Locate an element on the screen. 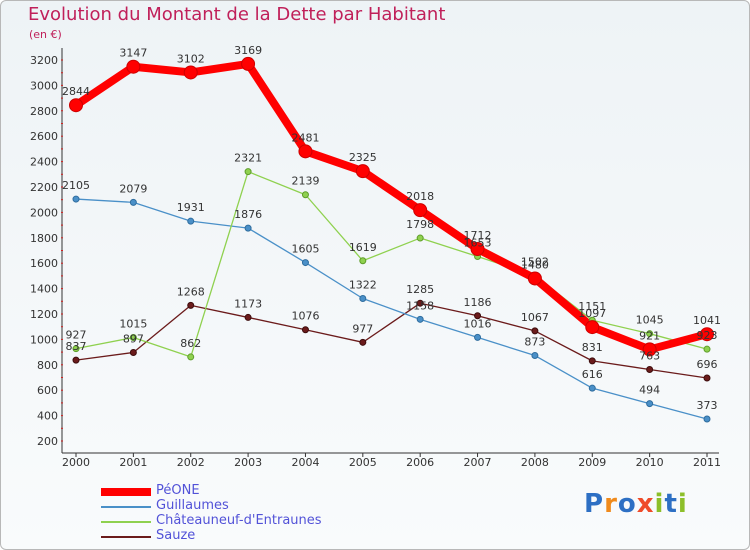 The height and width of the screenshot is (550, 750). data-label: 3102 is located at coordinates (191, 58).